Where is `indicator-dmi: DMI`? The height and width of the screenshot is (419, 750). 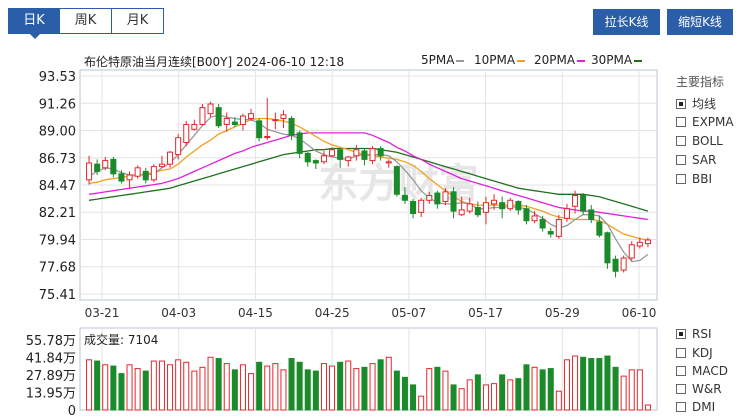 indicator-dmi: DMI is located at coordinates (695, 407).